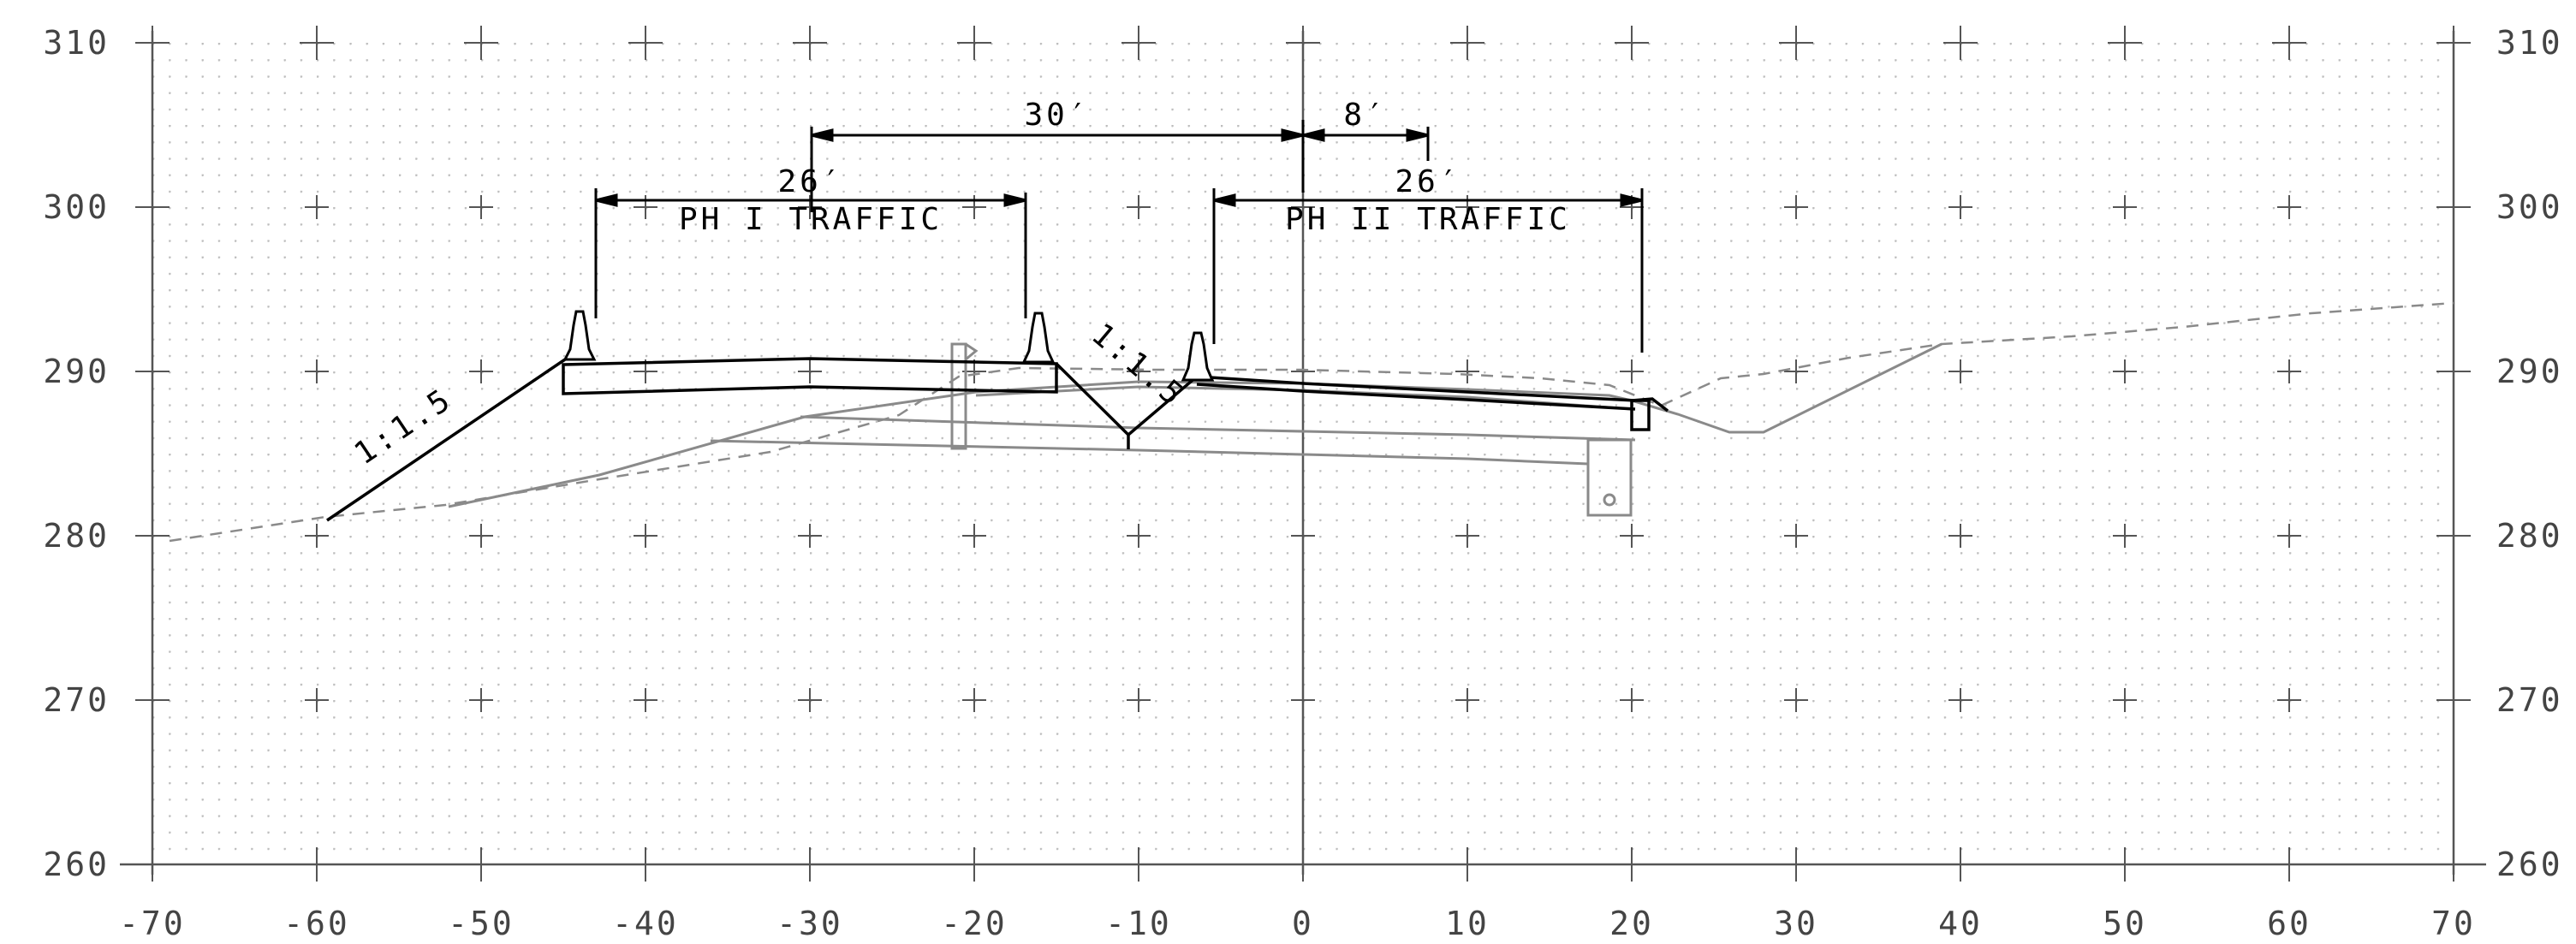 The image size is (2576, 944). Describe the element at coordinates (1428, 219) in the screenshot. I see `phase2-traffic-label: PH II TRAFFIC` at that location.